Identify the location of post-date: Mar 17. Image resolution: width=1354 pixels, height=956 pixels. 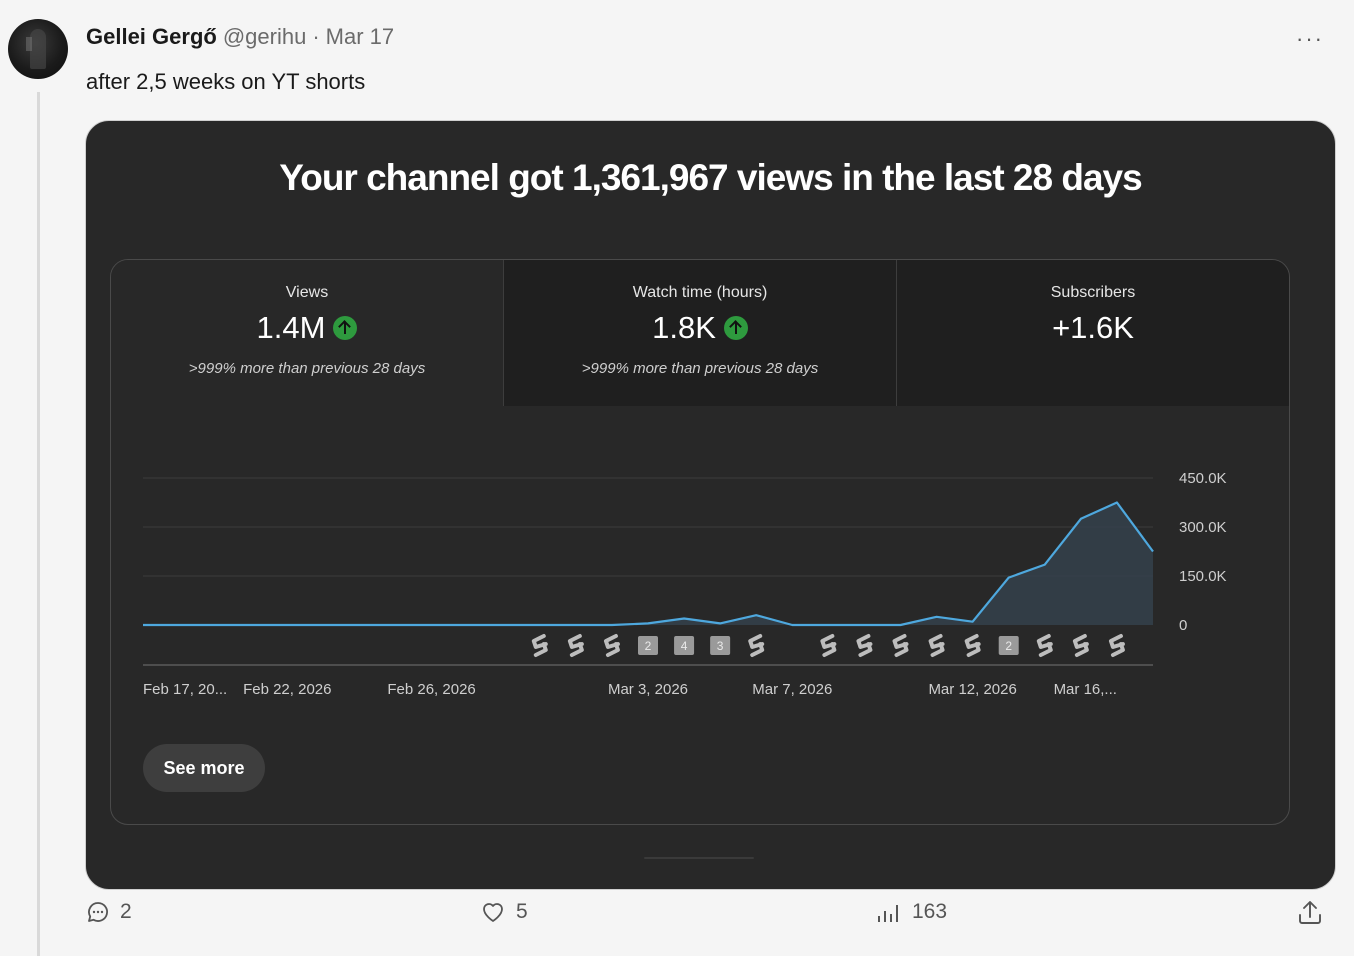
(360, 36).